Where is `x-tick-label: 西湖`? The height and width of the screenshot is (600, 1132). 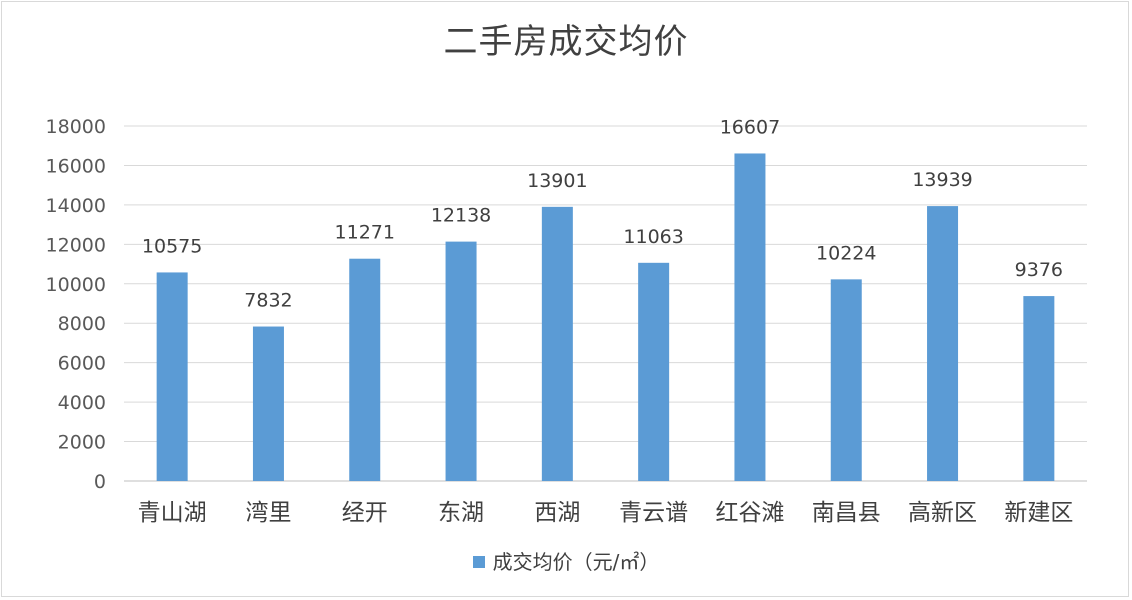 x-tick-label: 西湖 is located at coordinates (557, 513).